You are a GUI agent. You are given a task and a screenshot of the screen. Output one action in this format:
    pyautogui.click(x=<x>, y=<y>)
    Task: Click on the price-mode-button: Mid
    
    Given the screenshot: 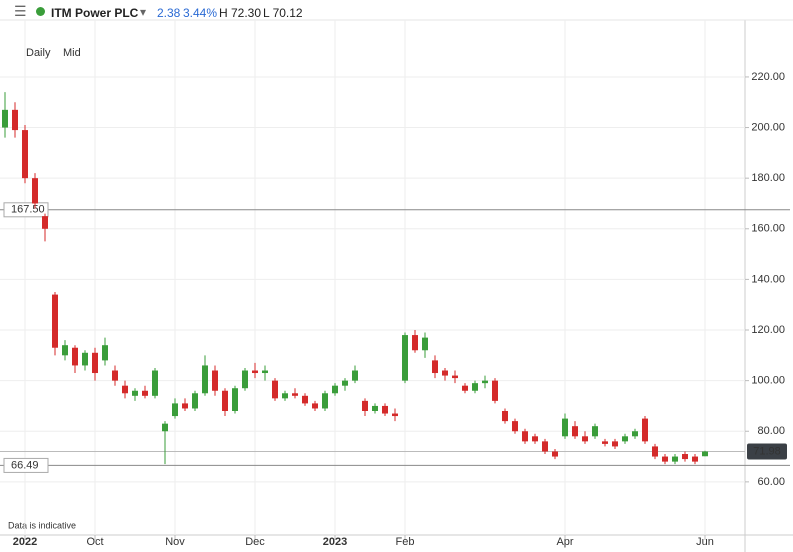 What is the action you would take?
    pyautogui.click(x=72, y=53)
    